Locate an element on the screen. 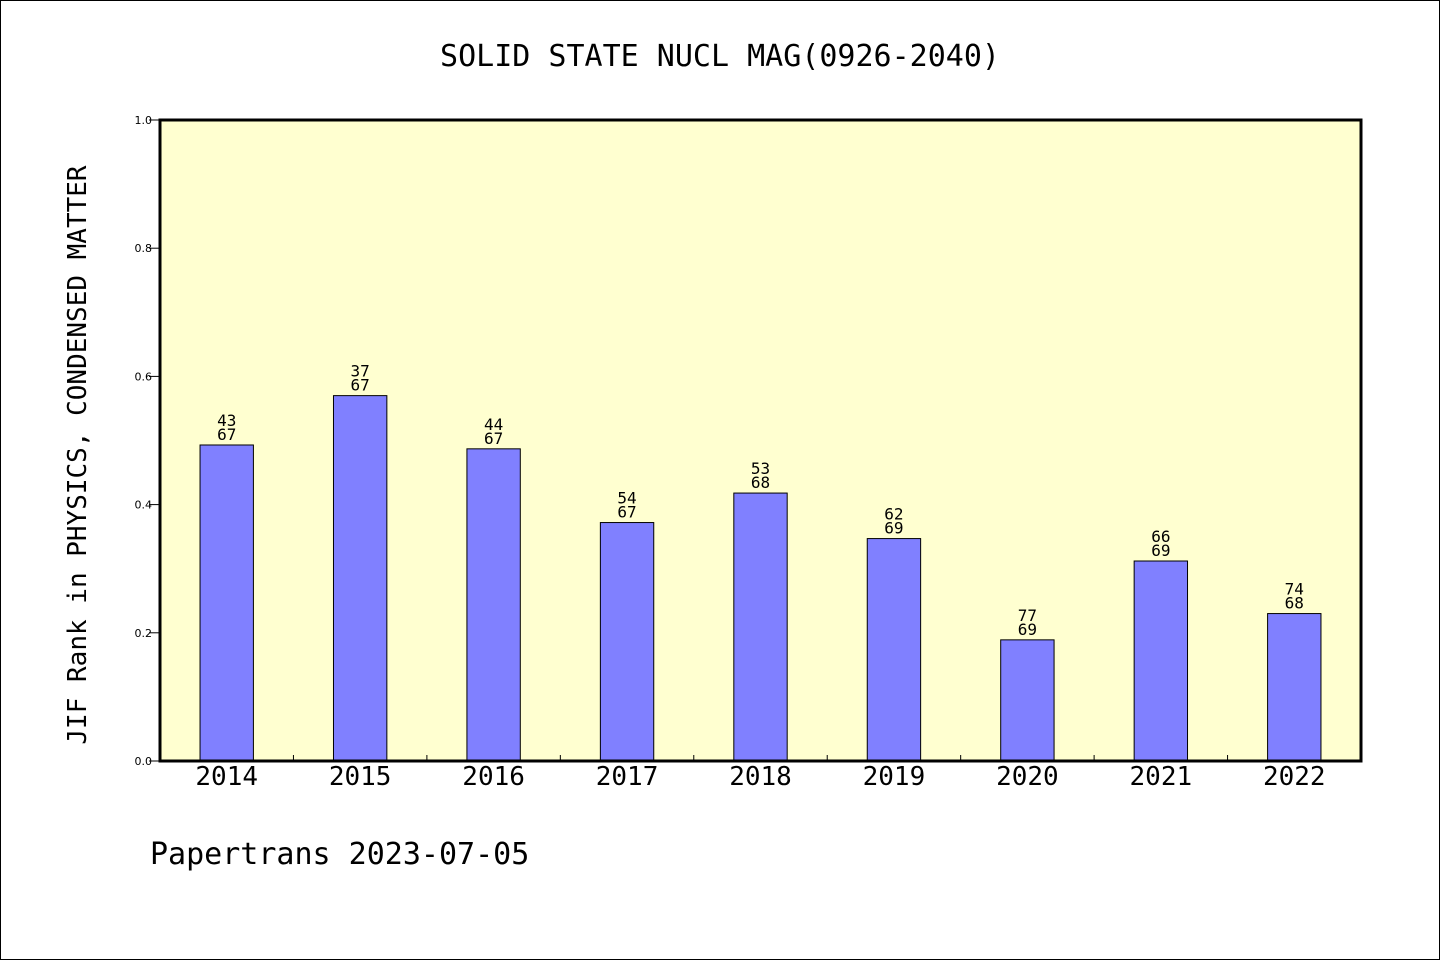  y-axis-label: JIF Rank in PHYSICS, CONDENSED MATTER is located at coordinates (78, 455).